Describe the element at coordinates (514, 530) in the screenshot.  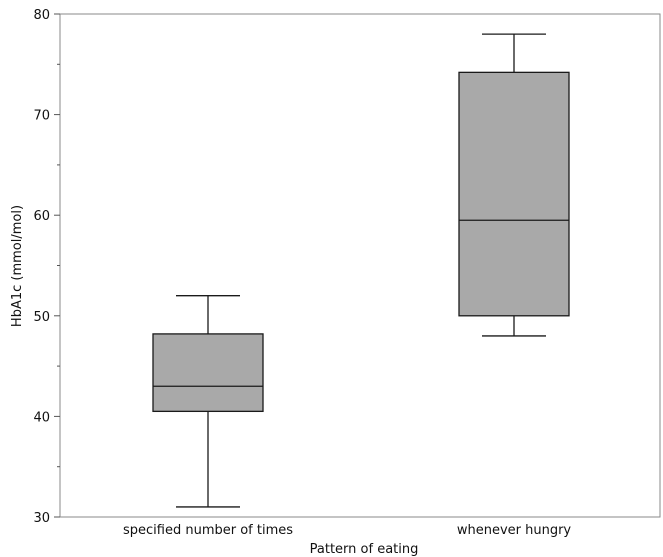
I see `x-category-label: whenever hungry` at that location.